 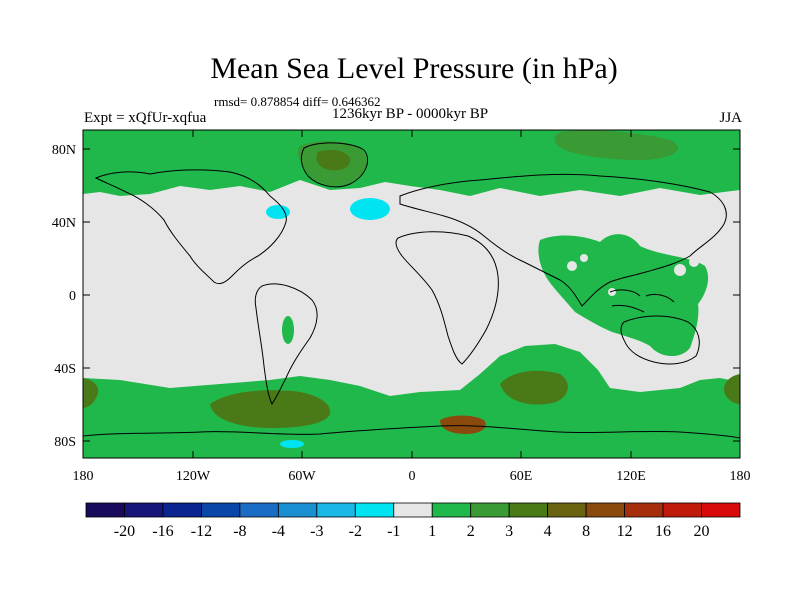 What do you see at coordinates (660, 340) in the screenshot?
I see `australia-coast` at bounding box center [660, 340].